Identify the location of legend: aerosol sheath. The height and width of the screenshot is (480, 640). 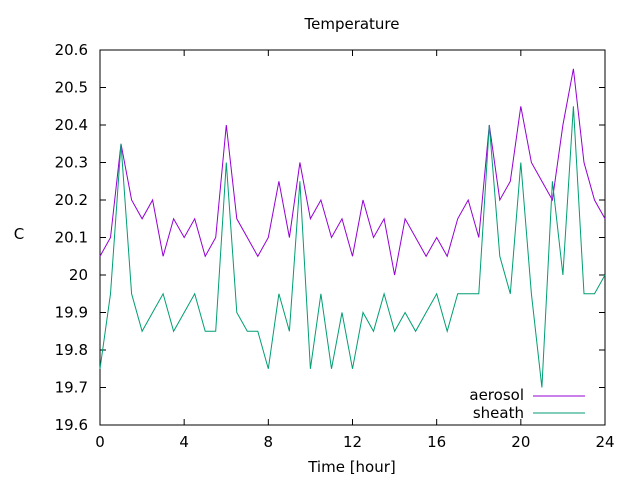
(527, 404).